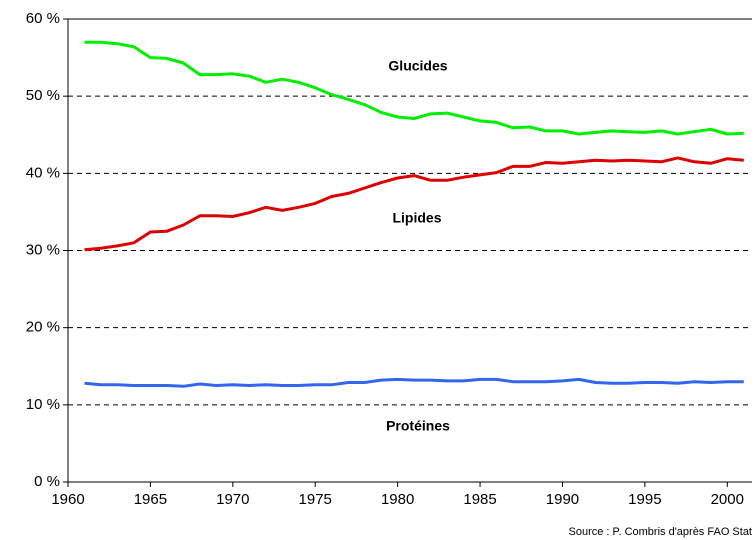 Image resolution: width=756 pixels, height=540 pixels. Describe the element at coordinates (562, 499) in the screenshot. I see `x-tick-label: 1990` at that location.